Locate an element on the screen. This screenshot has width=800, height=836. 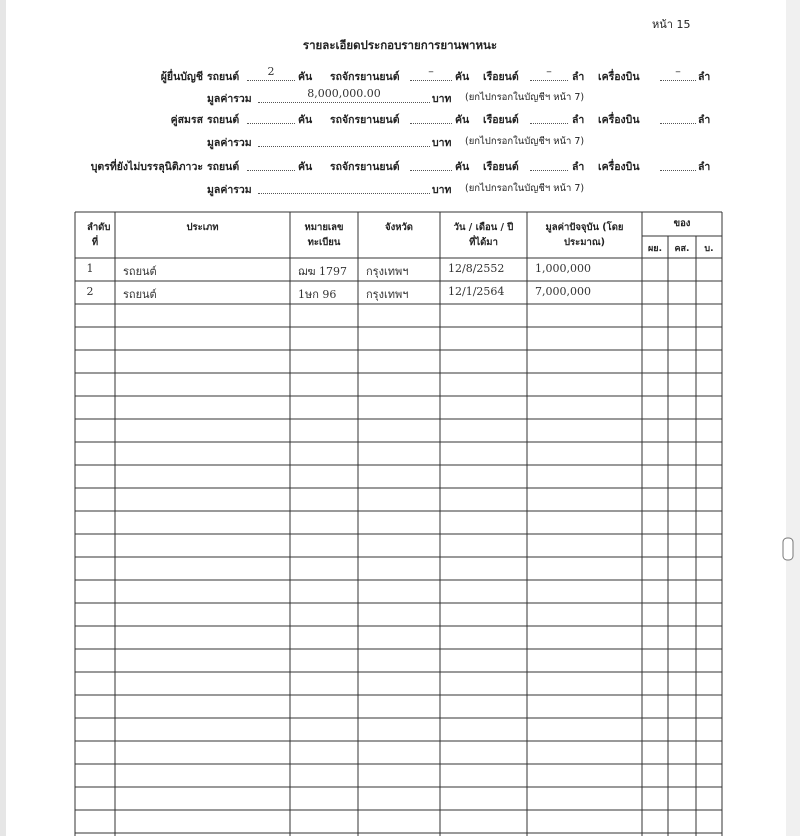
column-header: มูลค่าปัจจุบัน (โดยประมาณ) is located at coordinates (584, 235).